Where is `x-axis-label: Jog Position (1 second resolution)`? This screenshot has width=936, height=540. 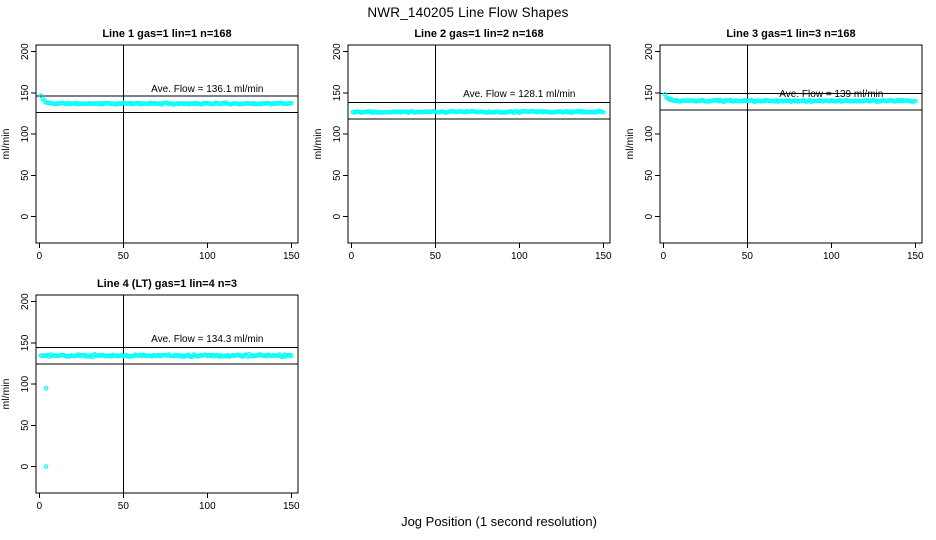
x-axis-label: Jog Position (1 second resolution) is located at coordinates (499, 521).